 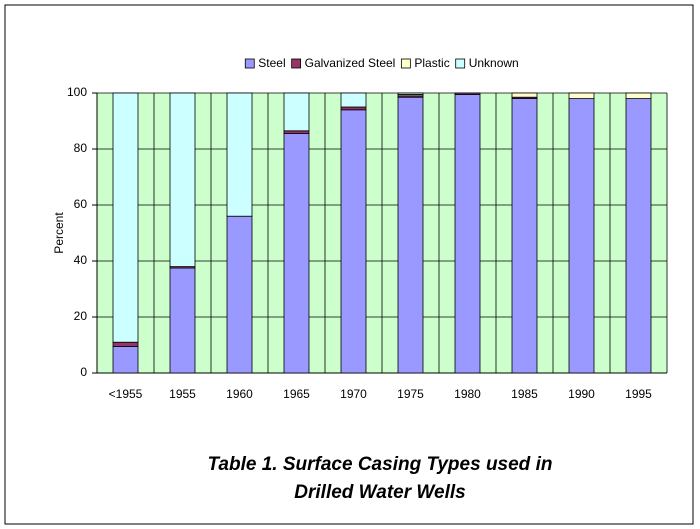 What do you see at coordinates (467, 394) in the screenshot?
I see `x-tick-label: 1980` at bounding box center [467, 394].